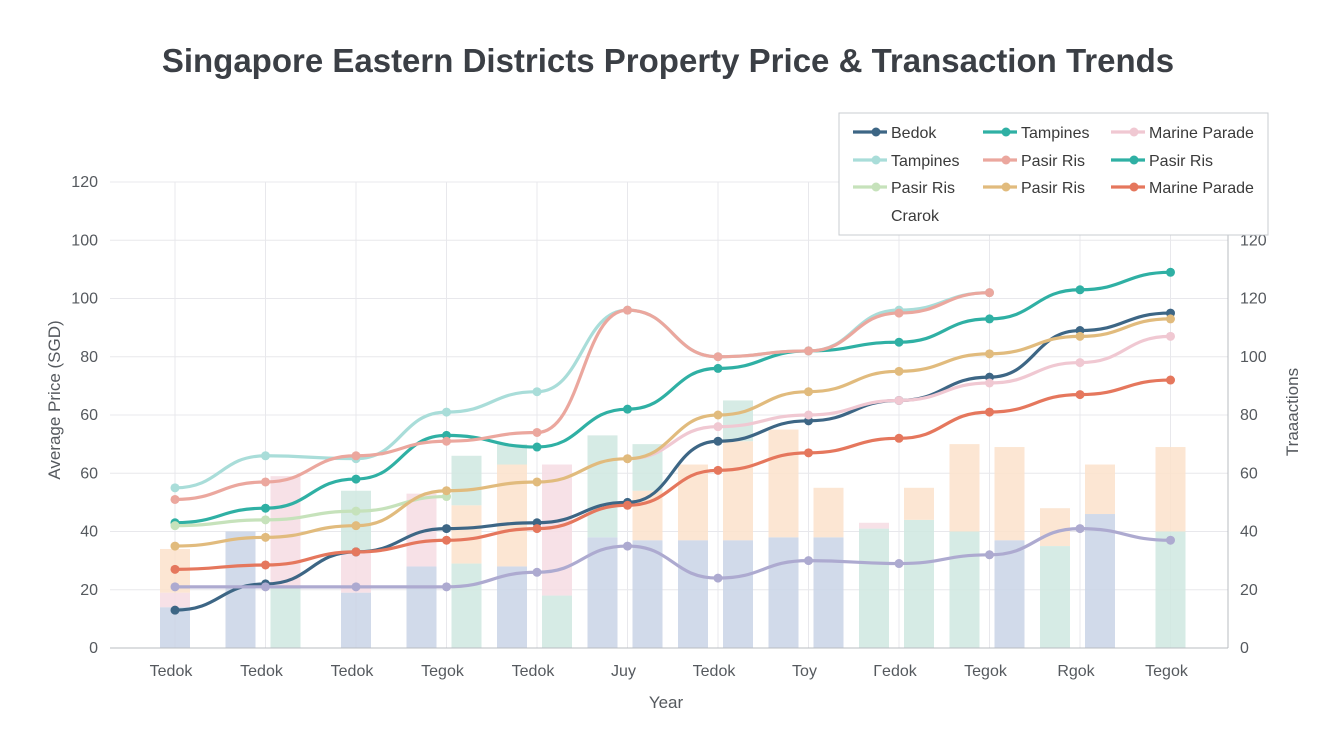  What do you see at coordinates (623, 671) in the screenshot?
I see `x-tick-label: Juy` at bounding box center [623, 671].